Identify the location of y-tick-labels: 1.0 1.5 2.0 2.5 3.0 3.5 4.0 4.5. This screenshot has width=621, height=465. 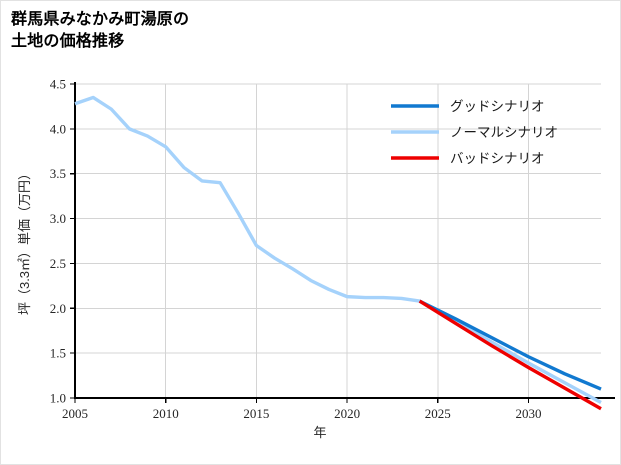
(58, 241).